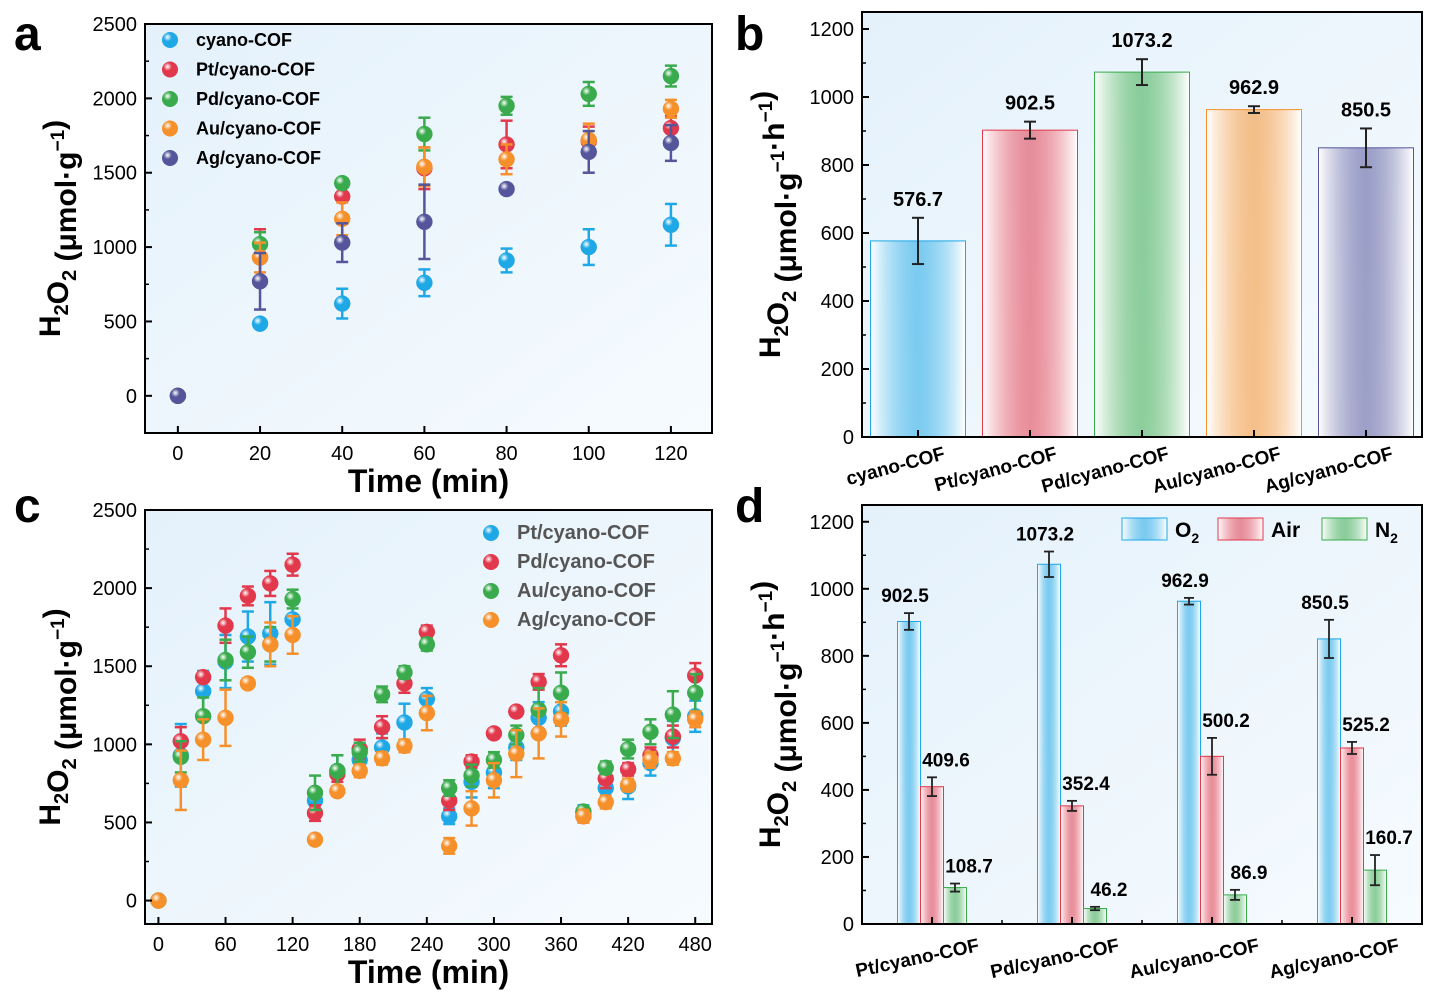 The image size is (1436, 993). I want to click on panel-b-ytick-label: 400, so click(837, 302).